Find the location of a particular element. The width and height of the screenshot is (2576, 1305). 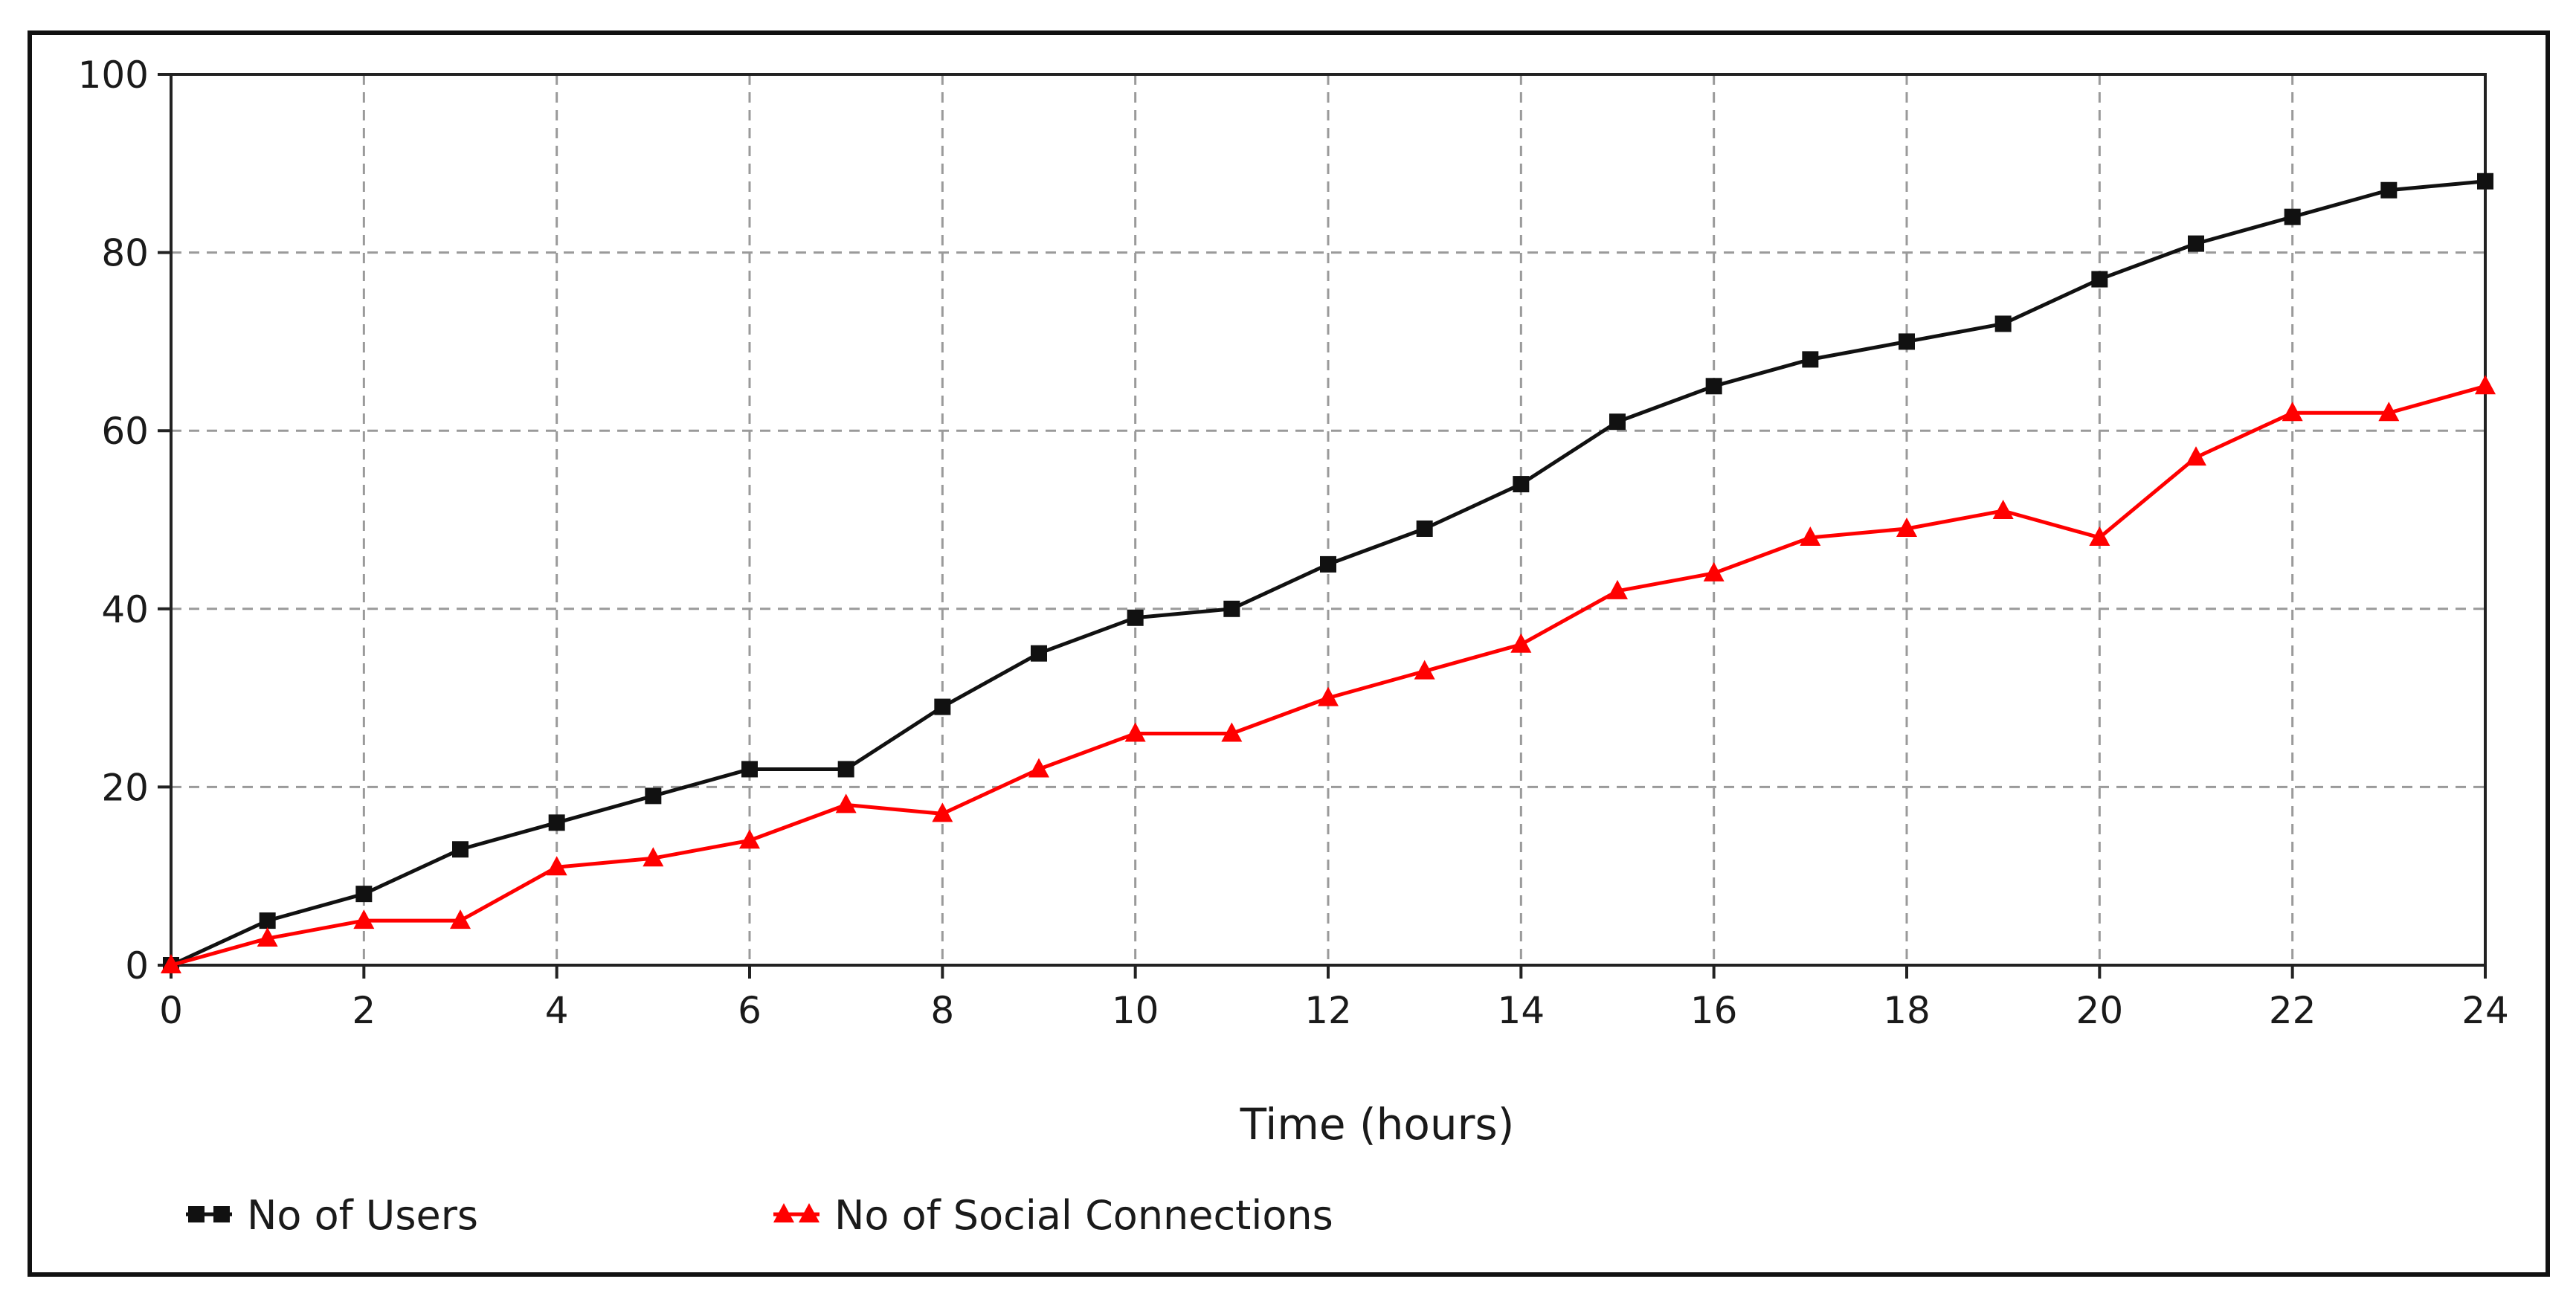

legend-item: No of Social Connections is located at coordinates (1053, 1215).